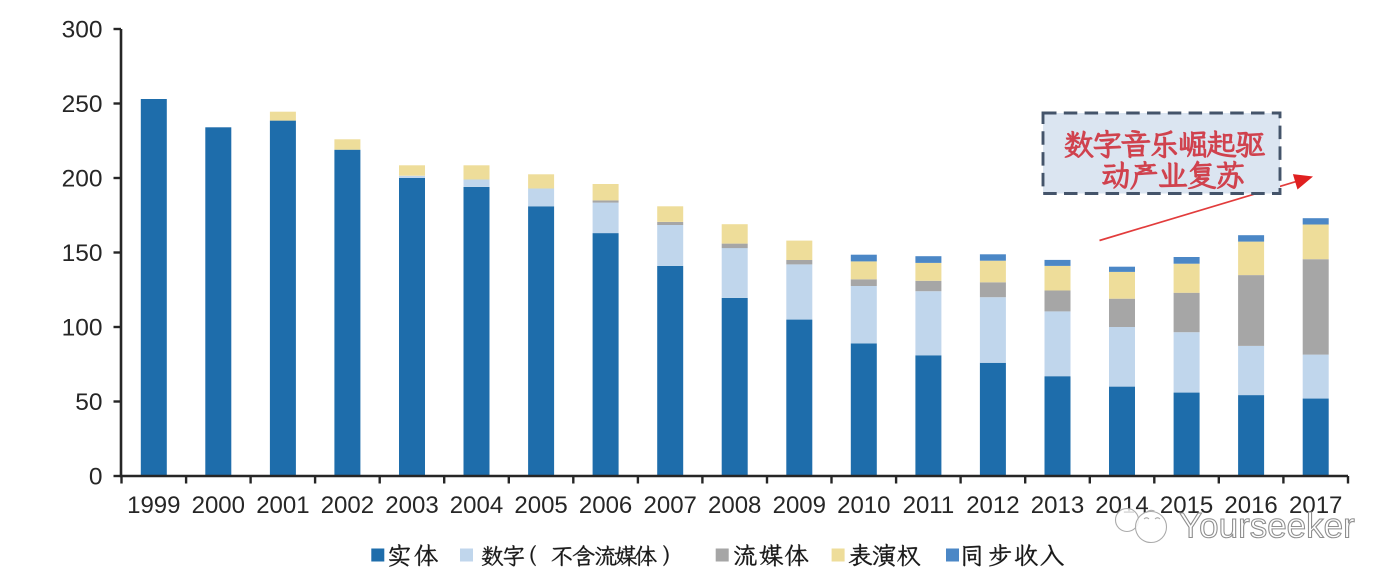 The width and height of the screenshot is (1398, 582). Describe the element at coordinates (82, 179) in the screenshot. I see `svg-text: 200` at that location.